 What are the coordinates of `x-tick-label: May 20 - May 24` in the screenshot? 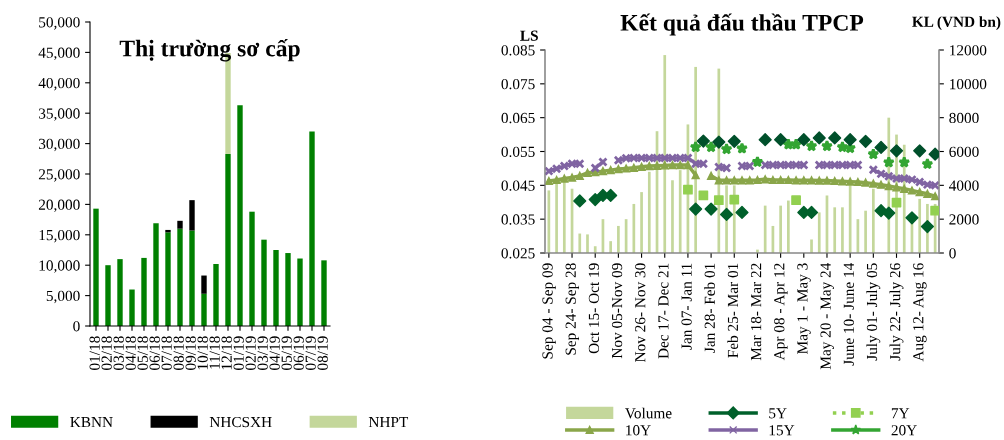 It's located at (827, 316).